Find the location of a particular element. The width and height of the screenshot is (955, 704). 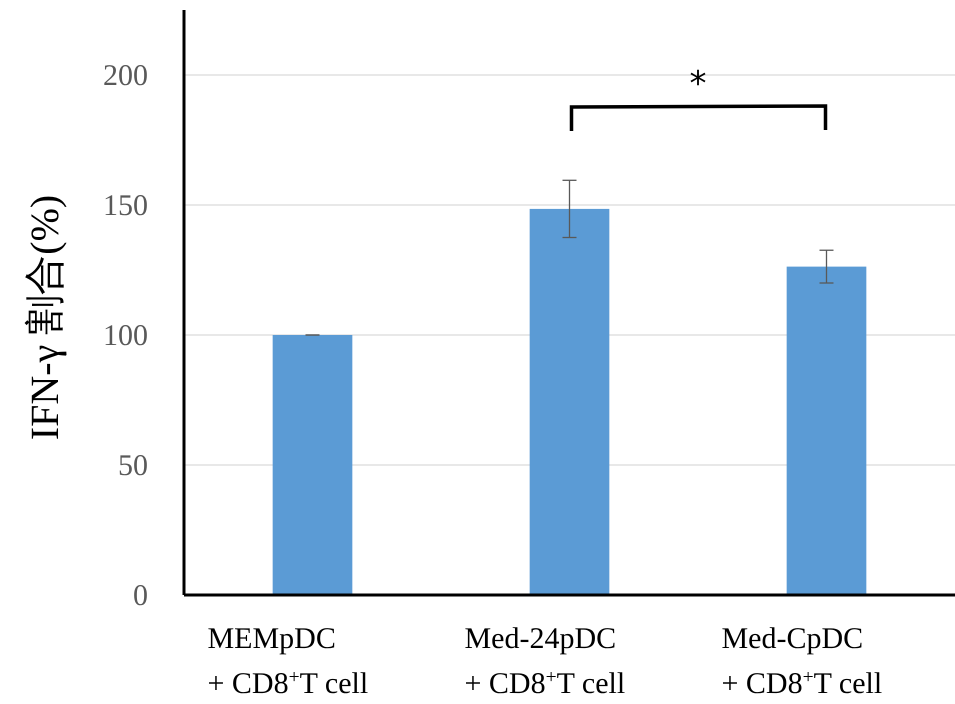

y-tick-label: 100 is located at coordinates (125, 335).